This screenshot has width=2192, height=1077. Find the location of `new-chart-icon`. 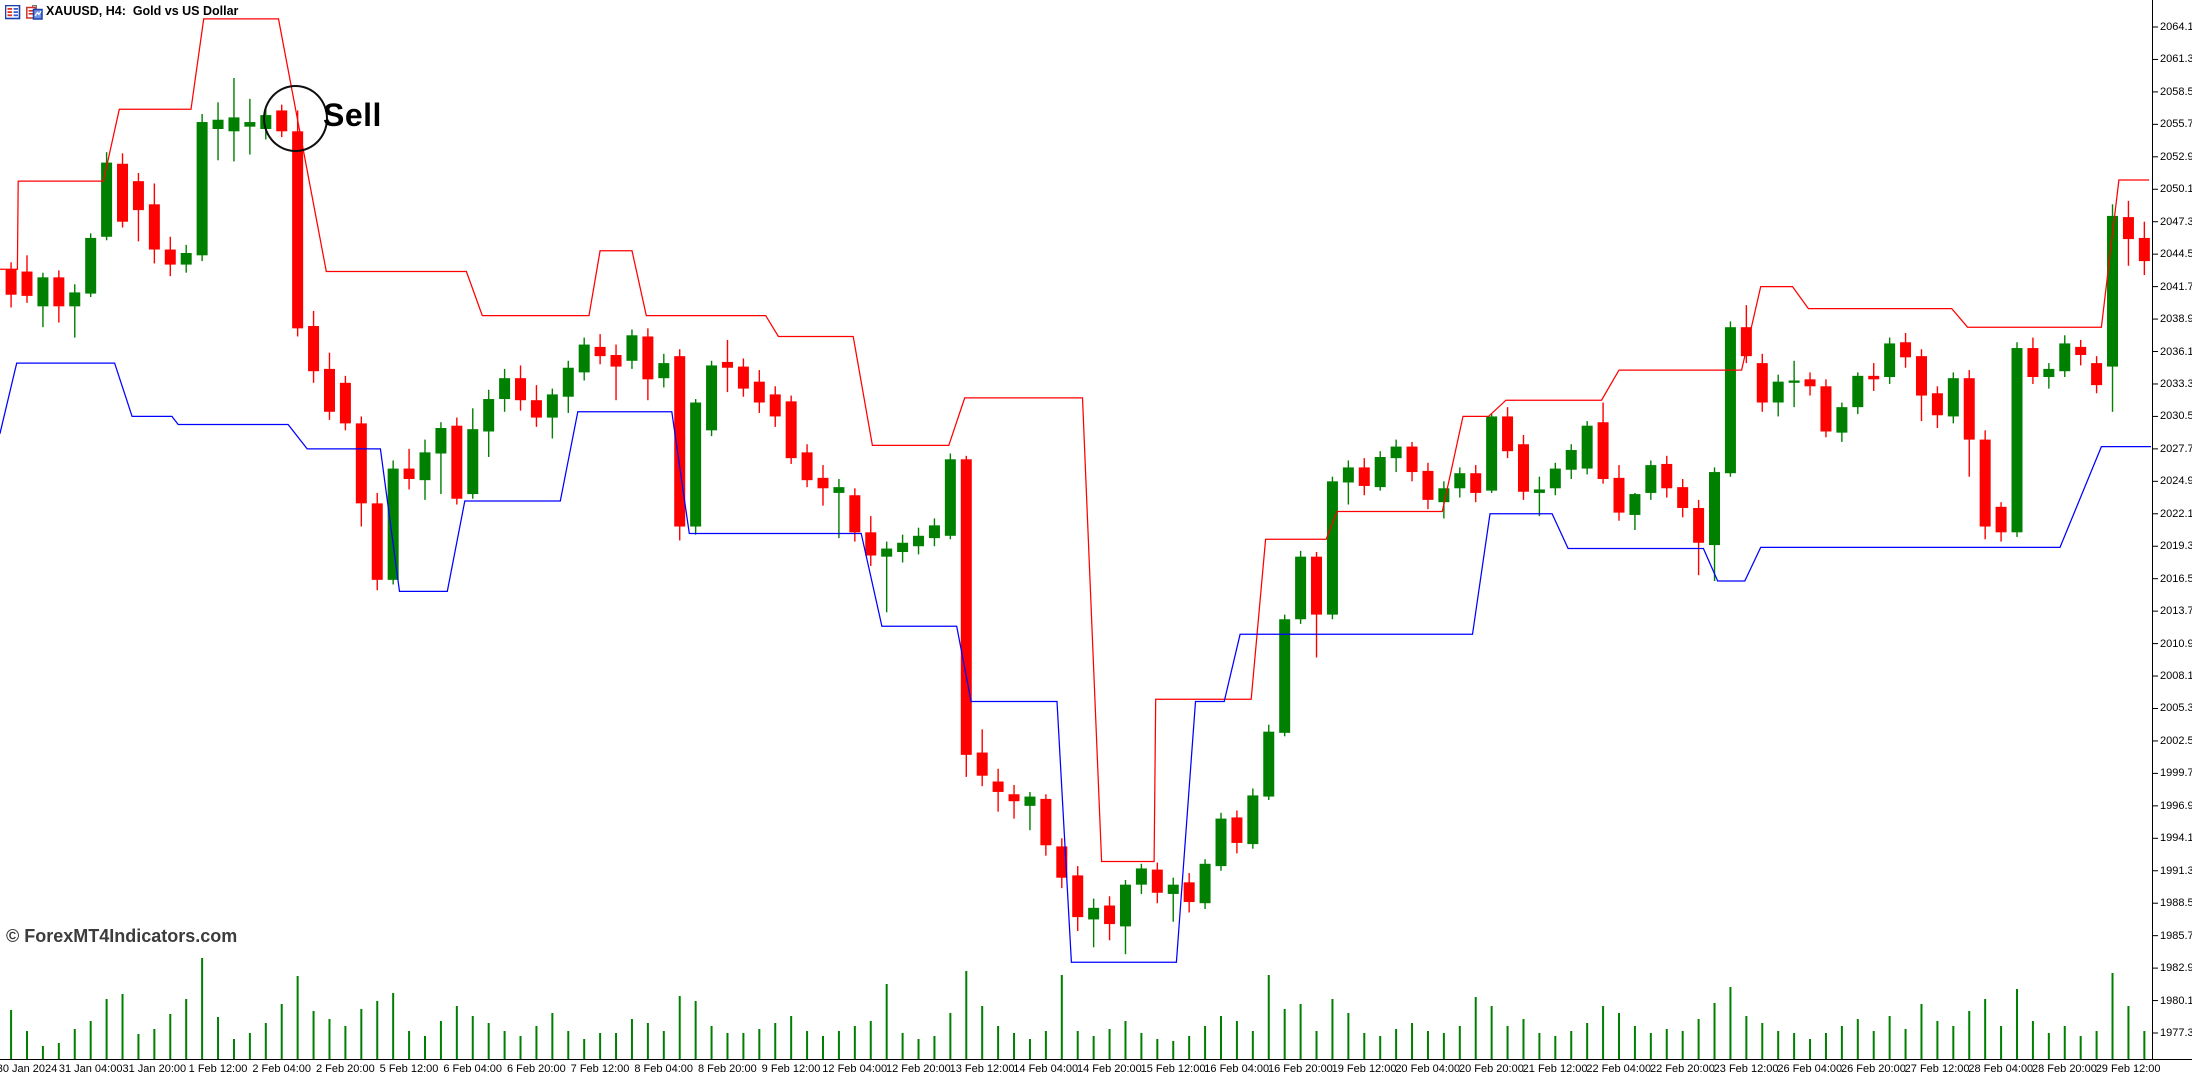

new-chart-icon is located at coordinates (34, 12).